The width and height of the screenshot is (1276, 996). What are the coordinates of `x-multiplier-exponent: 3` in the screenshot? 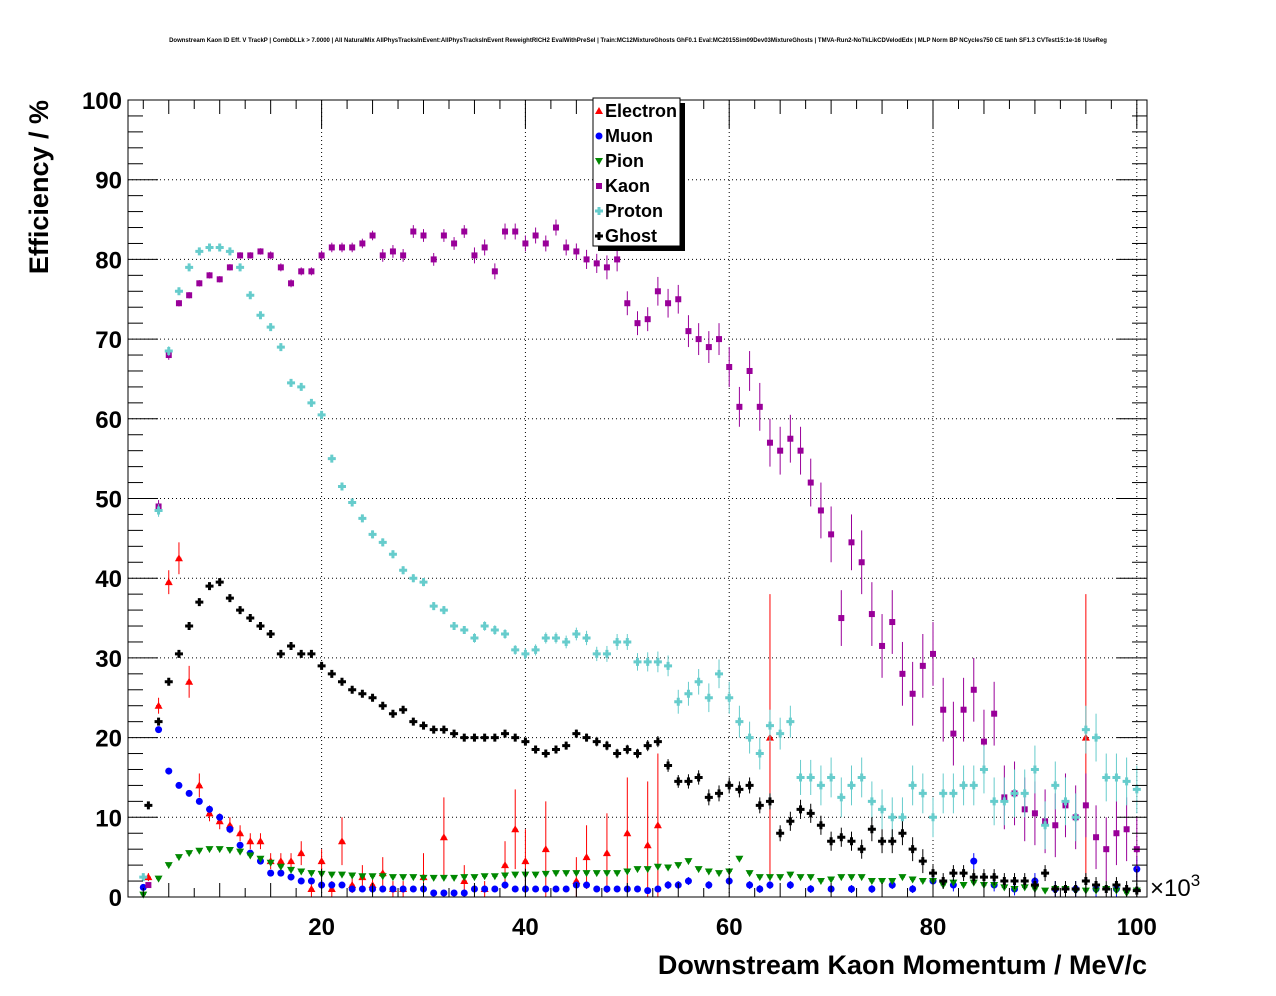 It's located at (1195, 880).